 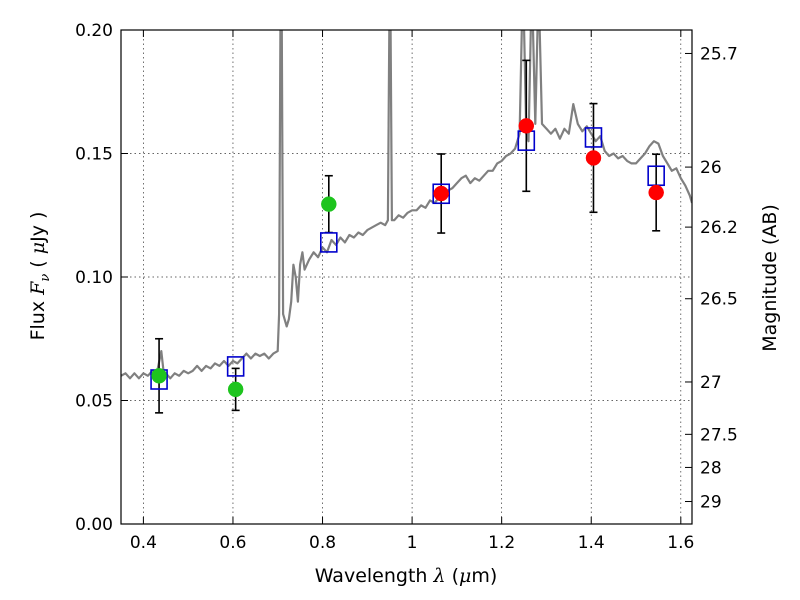 I want to click on magnitude-tick-label: 27, so click(x=711, y=383).